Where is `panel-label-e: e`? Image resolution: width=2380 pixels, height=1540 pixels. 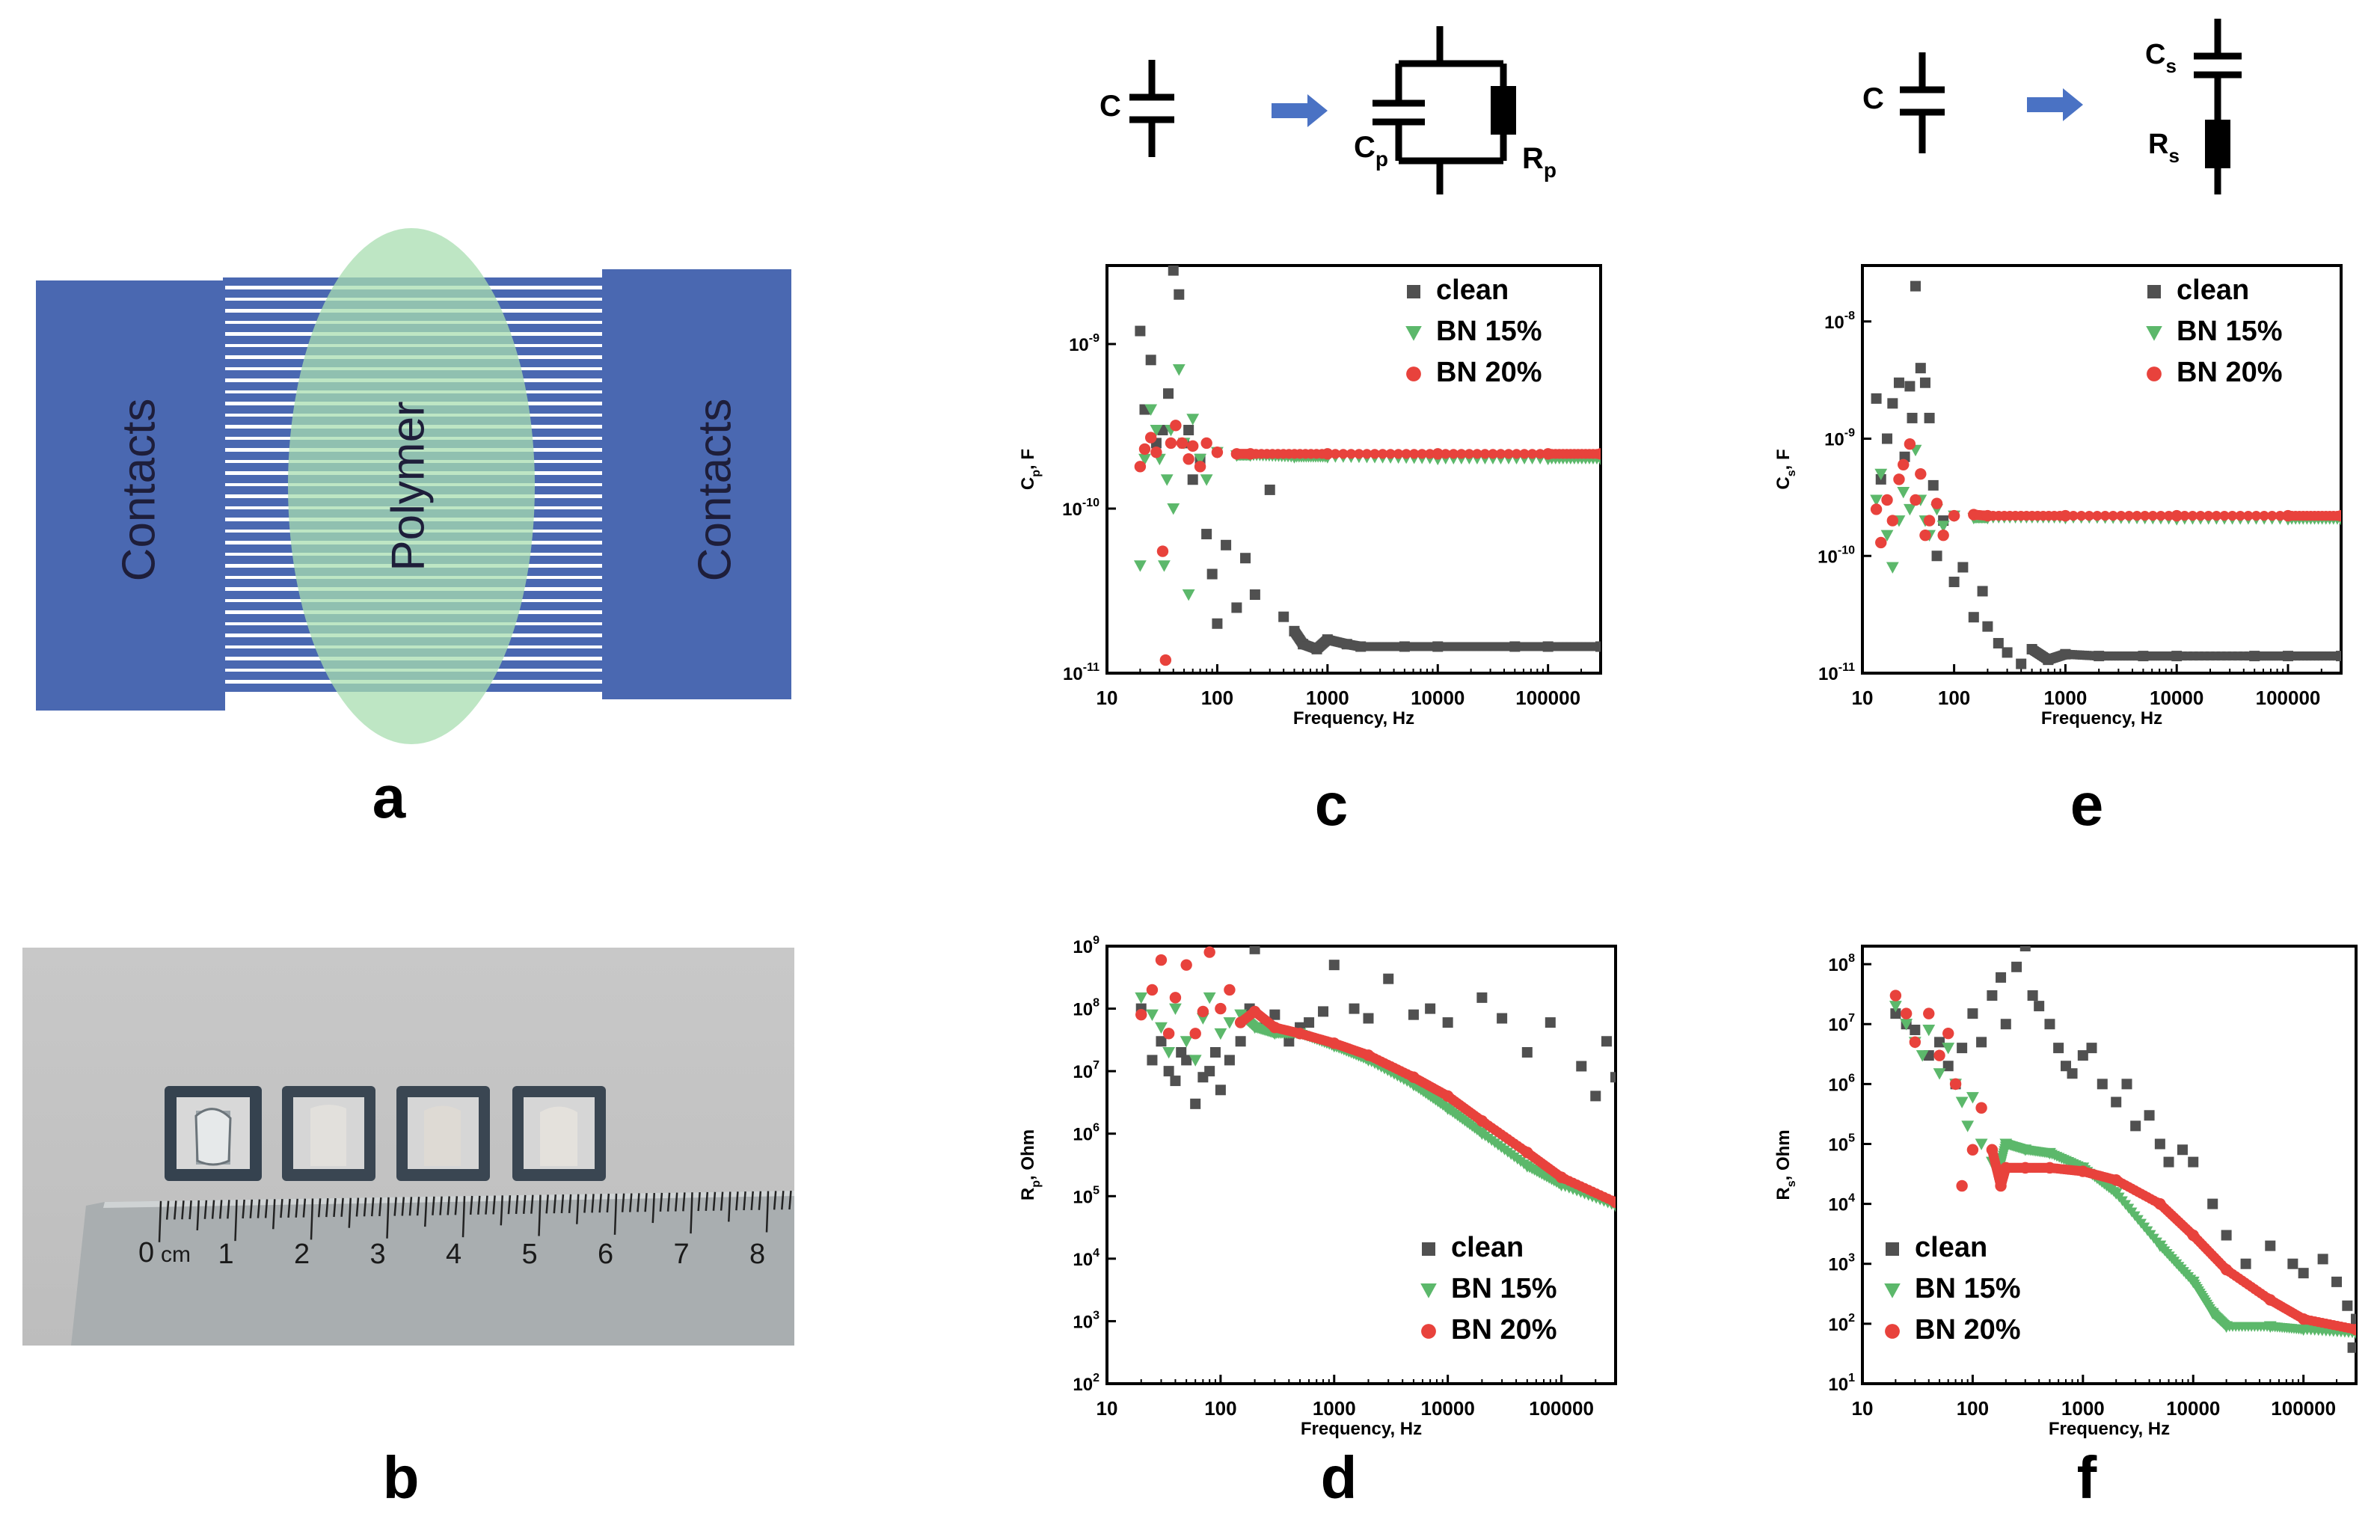 panel-label-e: e is located at coordinates (2087, 804).